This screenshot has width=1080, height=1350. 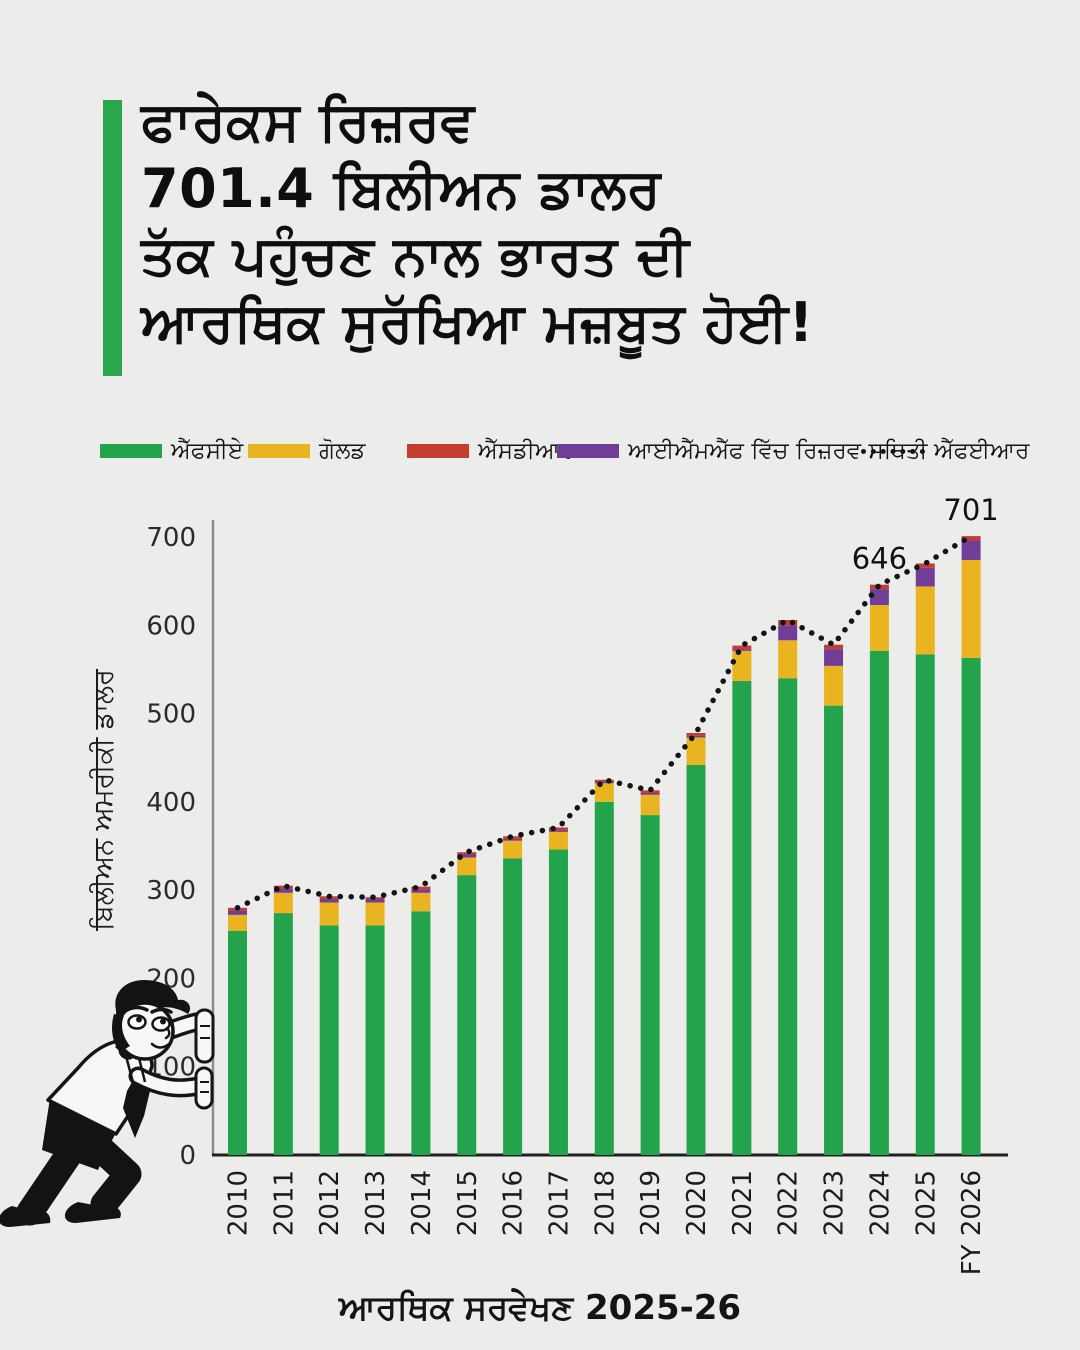 What do you see at coordinates (342, 451) in the screenshot?
I see `legend-label: ਗੋਲਡ` at bounding box center [342, 451].